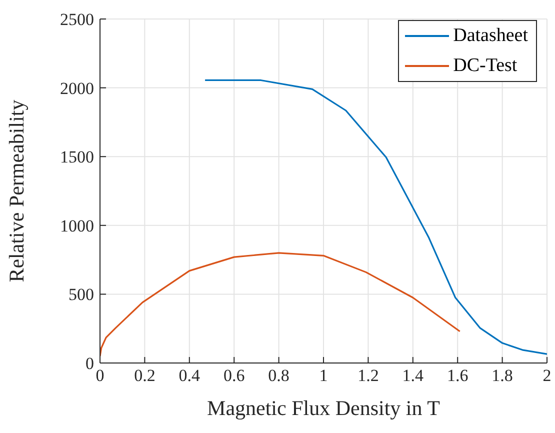 Image resolution: width=555 pixels, height=433 pixels. Describe the element at coordinates (279, 376) in the screenshot. I see `x-tick-label: 0.8` at that location.